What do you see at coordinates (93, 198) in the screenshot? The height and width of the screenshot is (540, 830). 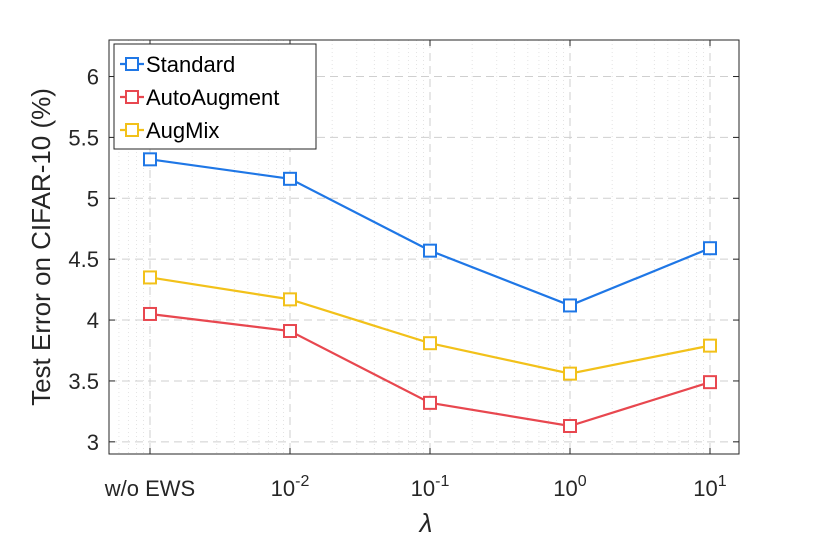 I see `y-tick-label: 5` at bounding box center [93, 198].